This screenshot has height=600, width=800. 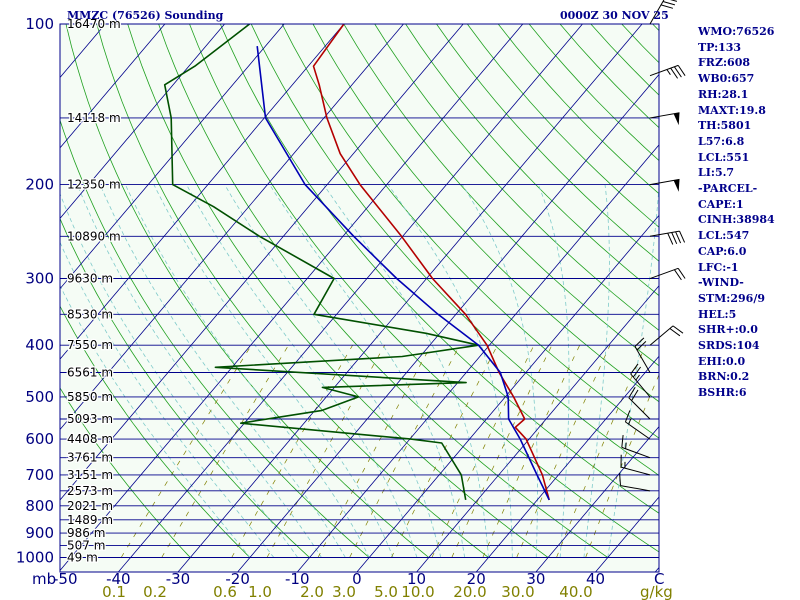 I want to click on index-item: STM:296/9, so click(x=731, y=298).